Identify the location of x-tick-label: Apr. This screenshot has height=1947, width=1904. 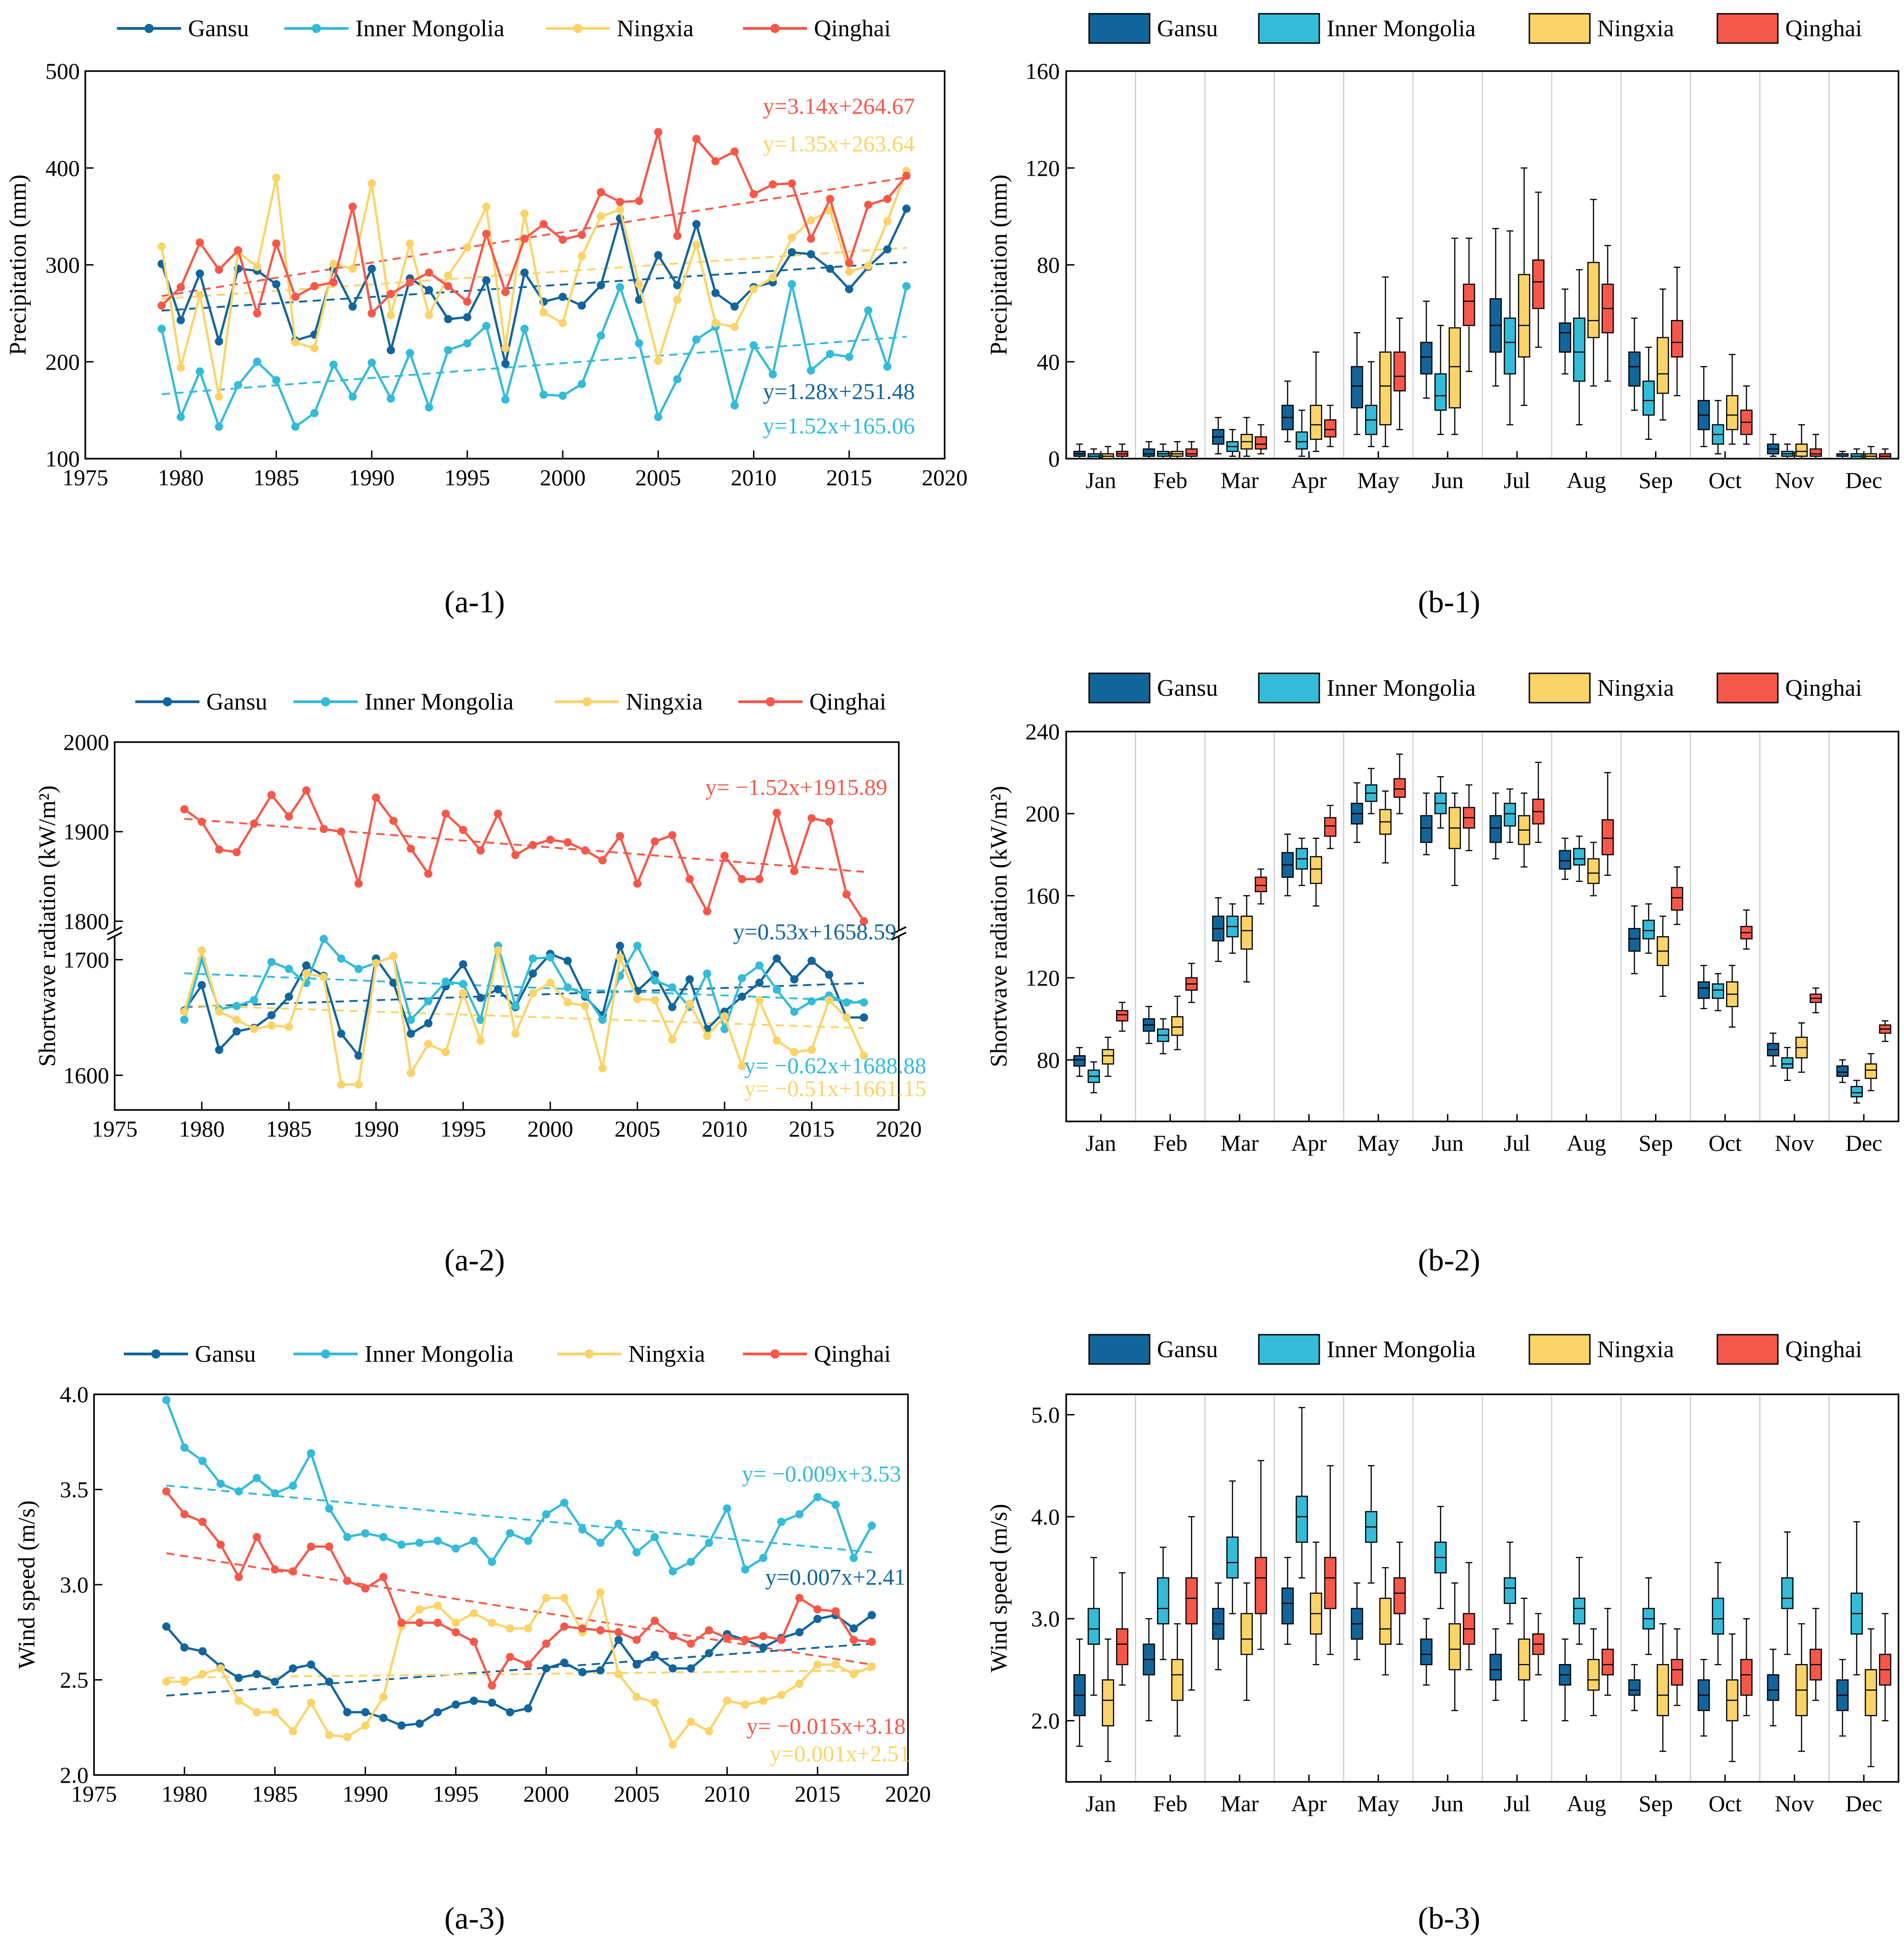
(1309, 1803).